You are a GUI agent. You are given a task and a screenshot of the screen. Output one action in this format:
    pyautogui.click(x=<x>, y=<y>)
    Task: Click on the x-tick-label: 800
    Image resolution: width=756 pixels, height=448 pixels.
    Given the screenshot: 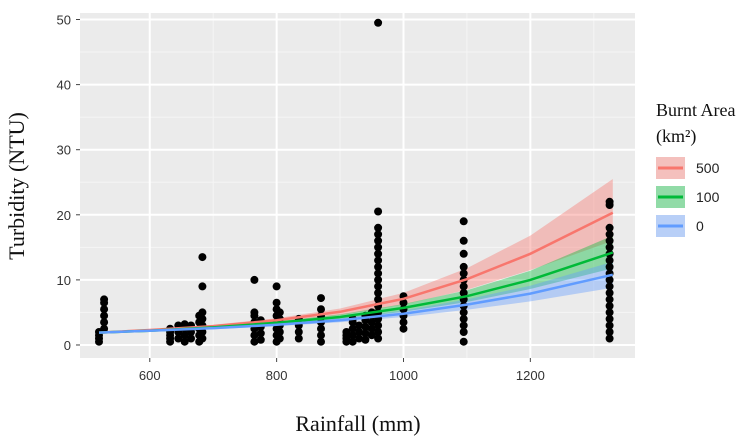 What is the action you would take?
    pyautogui.click(x=277, y=375)
    